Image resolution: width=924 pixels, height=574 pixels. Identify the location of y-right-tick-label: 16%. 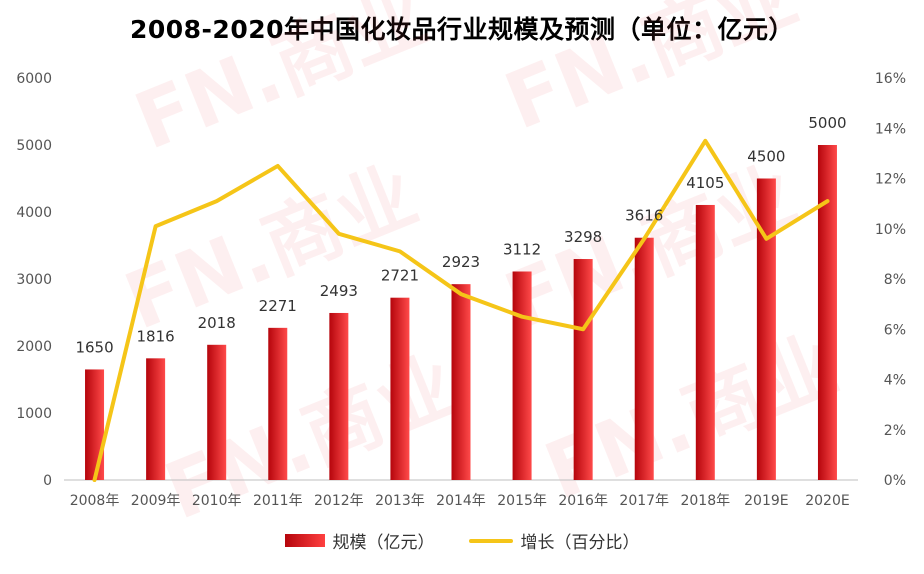
(890, 79).